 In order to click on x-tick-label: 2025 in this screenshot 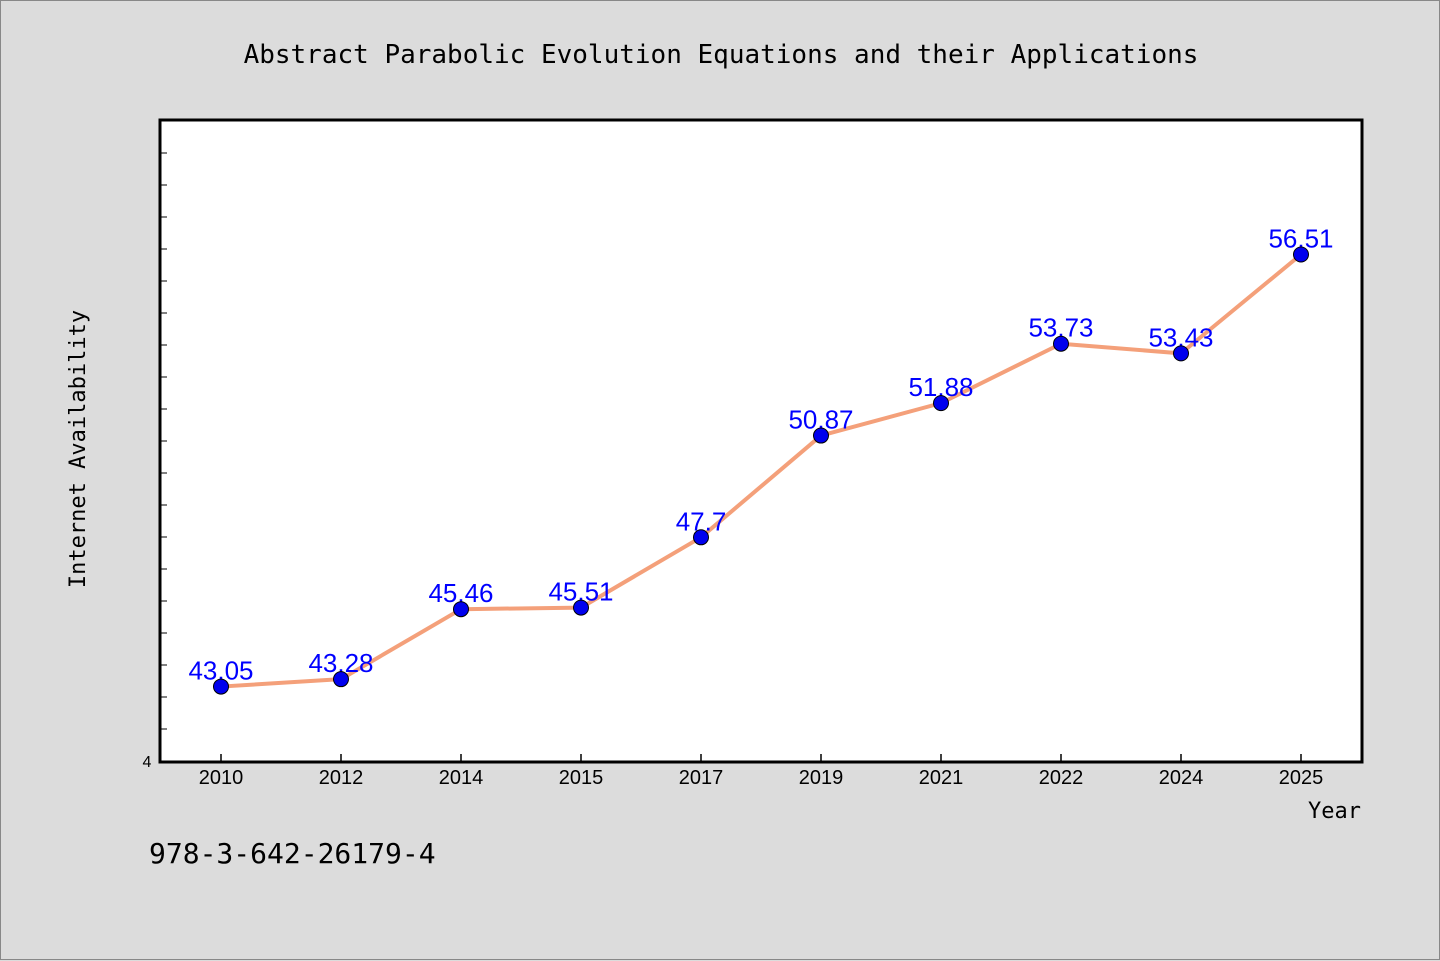, I will do `click(1301, 778)`.